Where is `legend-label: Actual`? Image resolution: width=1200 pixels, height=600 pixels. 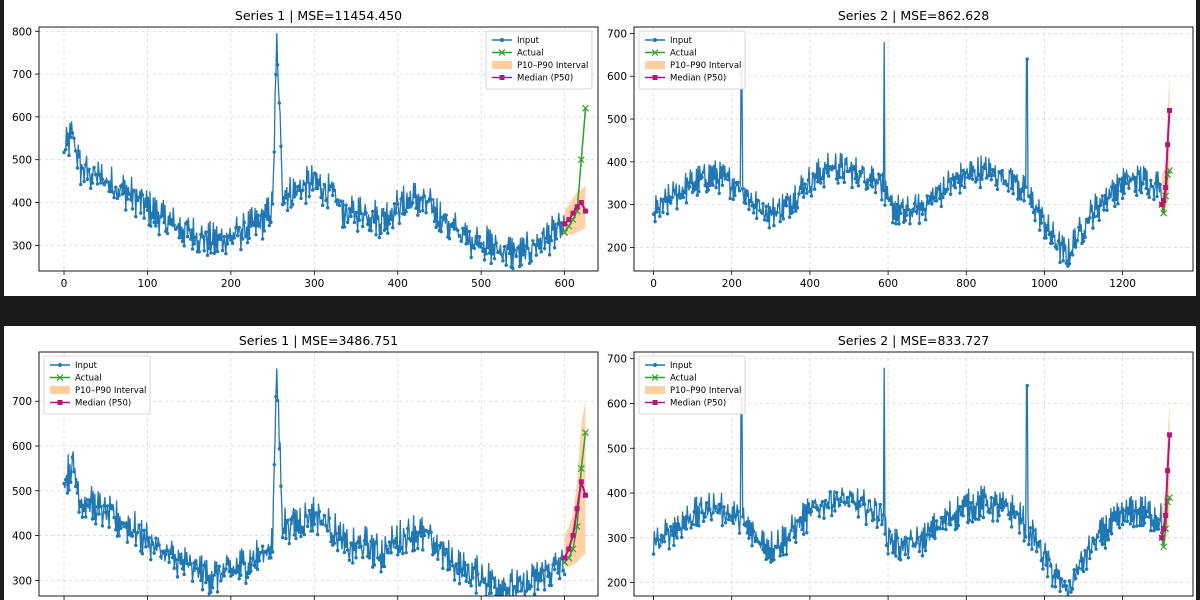
legend-label: Actual is located at coordinates (683, 54).